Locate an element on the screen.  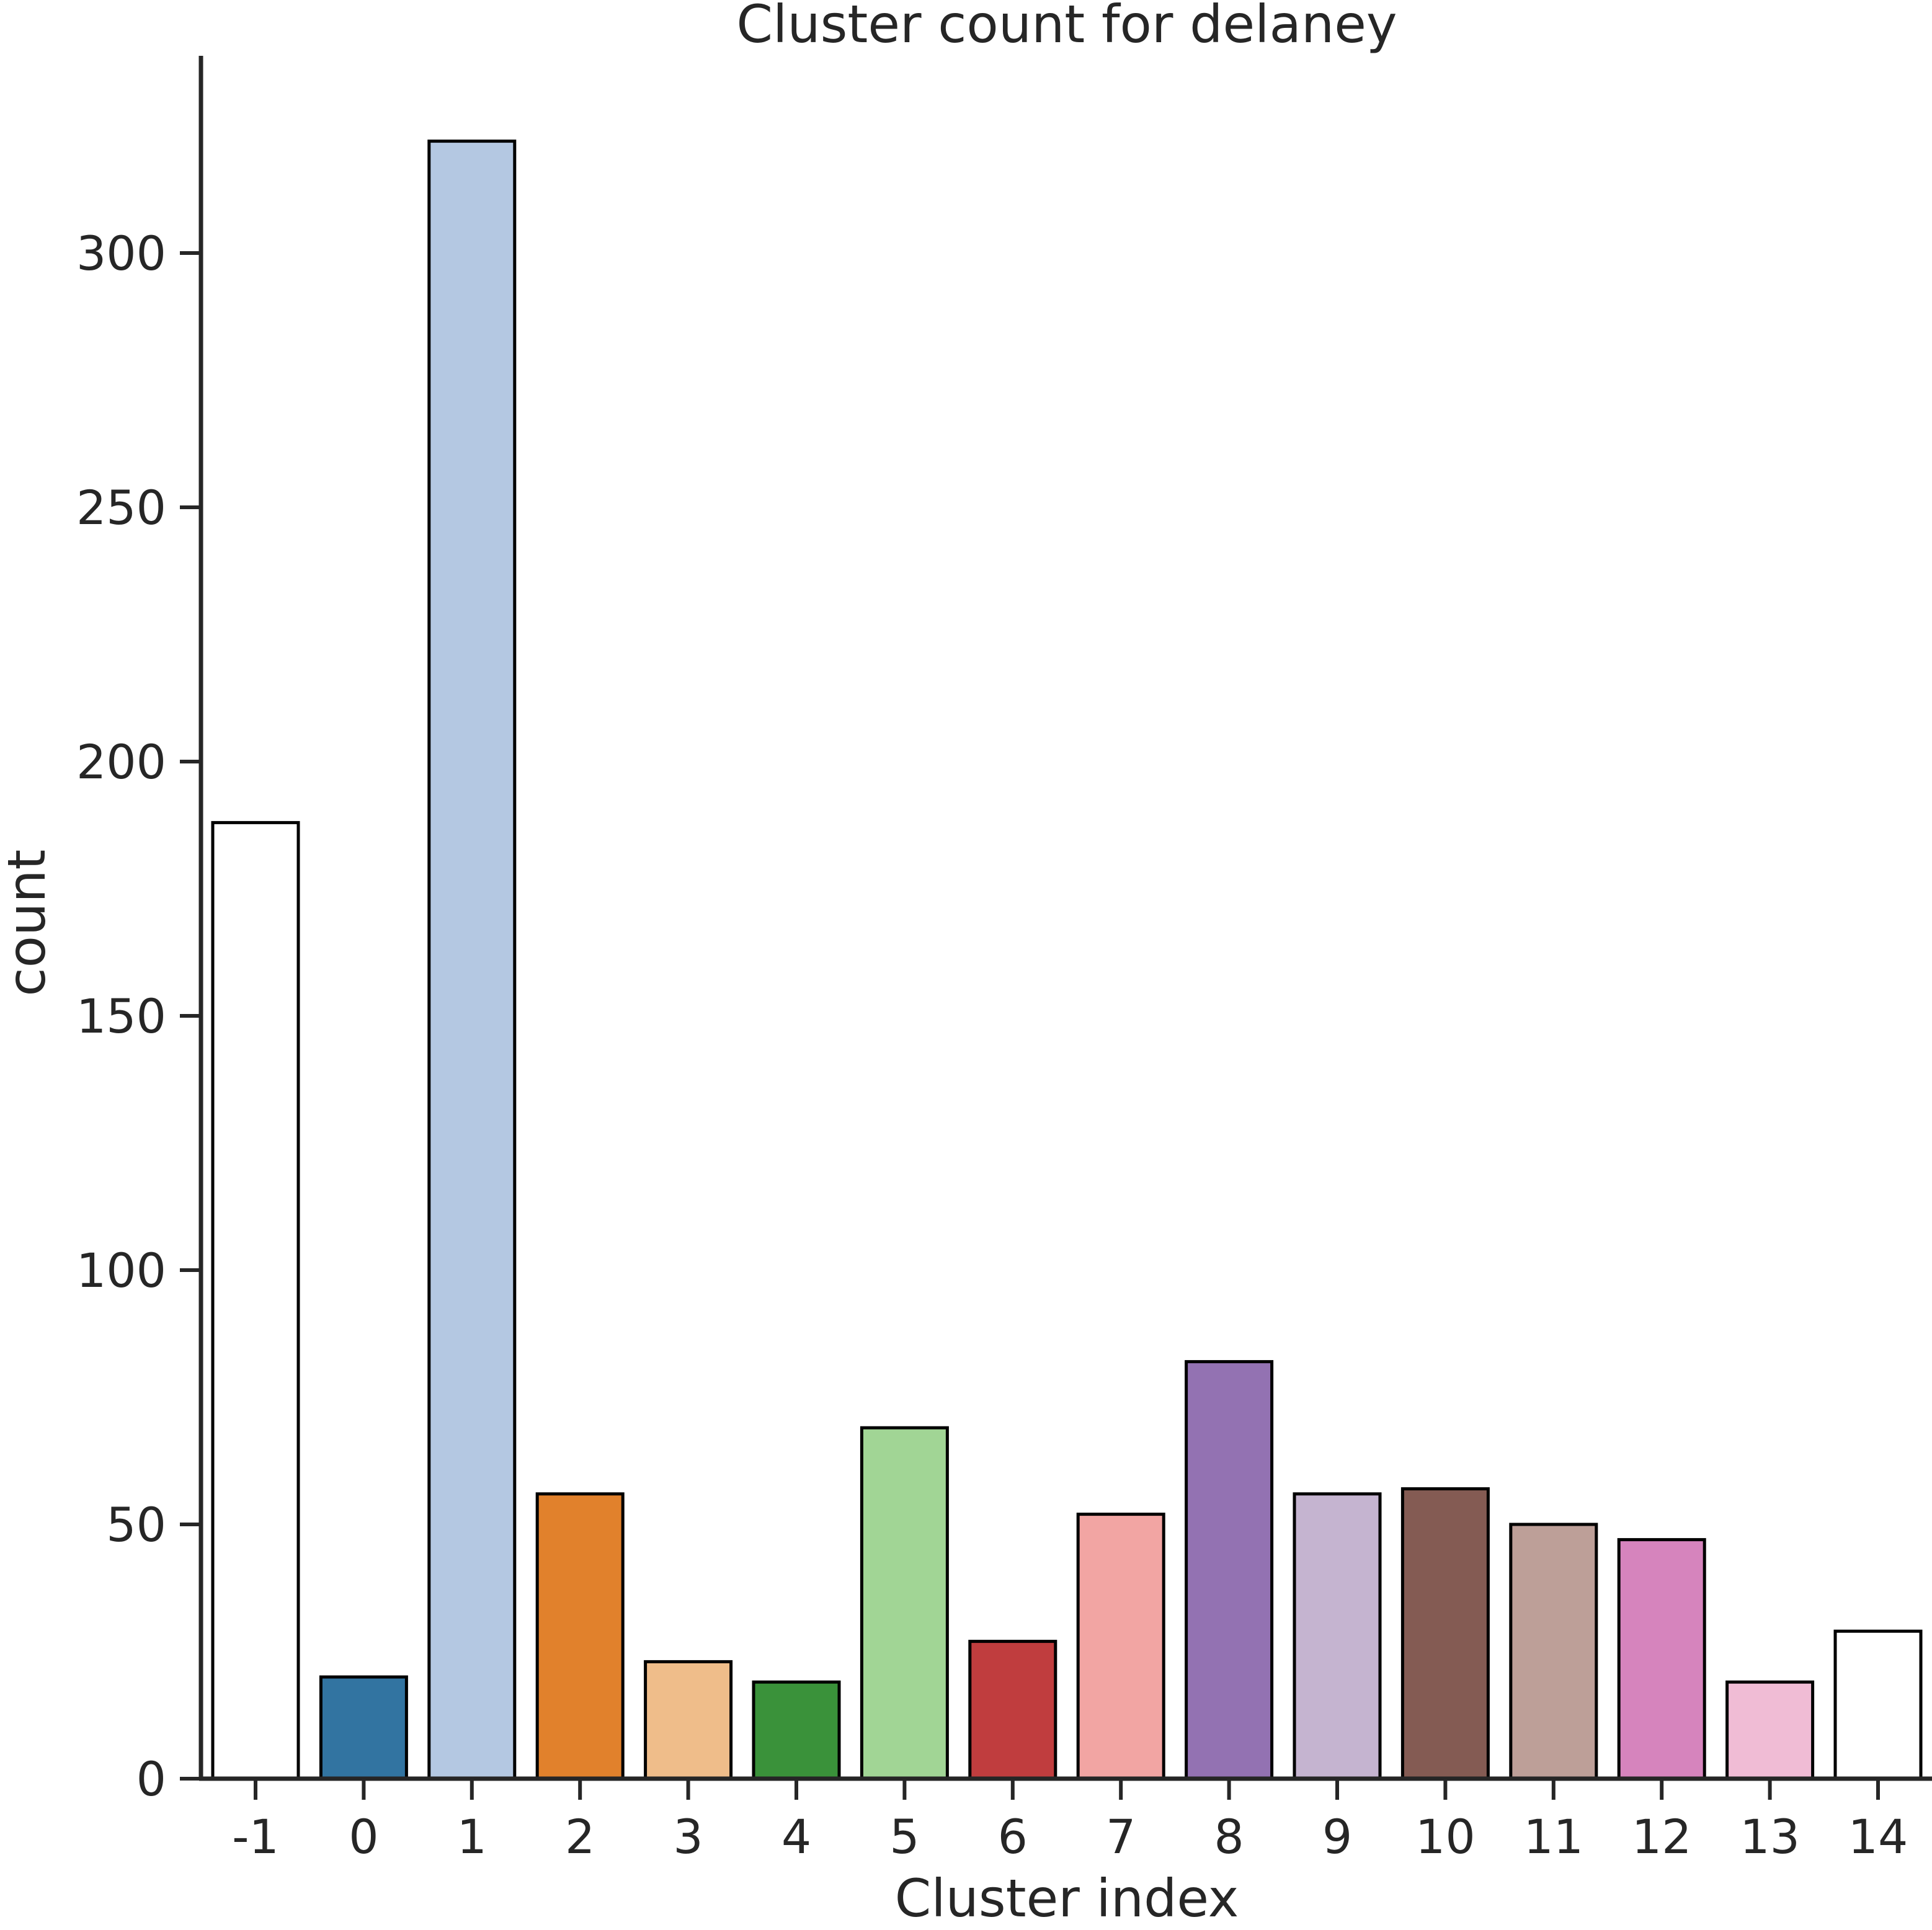
x-tick-label: 10 is located at coordinates (1445, 1836).